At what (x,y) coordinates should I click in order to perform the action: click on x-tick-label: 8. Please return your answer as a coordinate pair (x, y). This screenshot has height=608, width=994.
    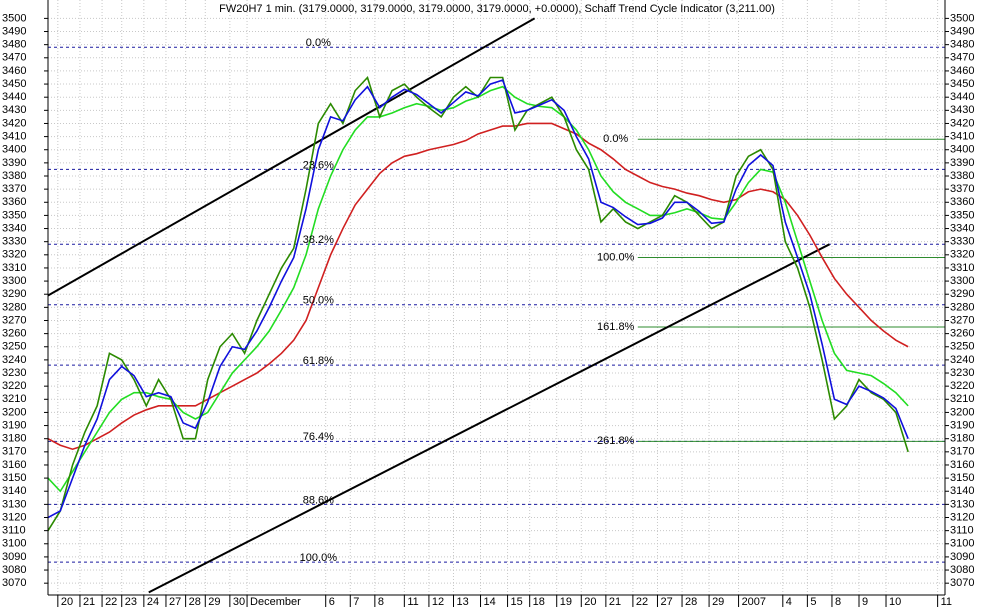
    Looking at the image, I should click on (838, 602).